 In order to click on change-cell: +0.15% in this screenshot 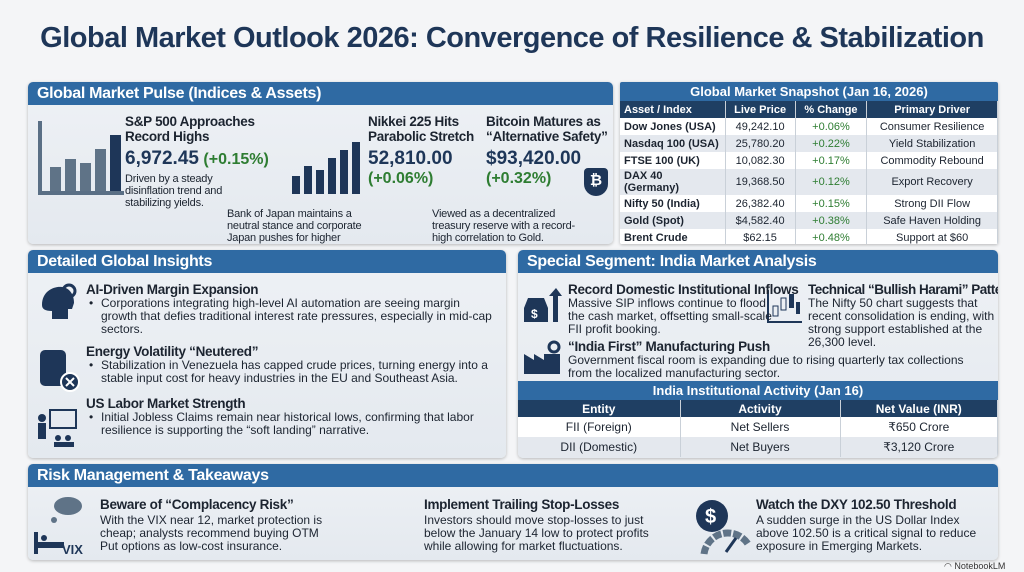, I will do `click(831, 203)`.